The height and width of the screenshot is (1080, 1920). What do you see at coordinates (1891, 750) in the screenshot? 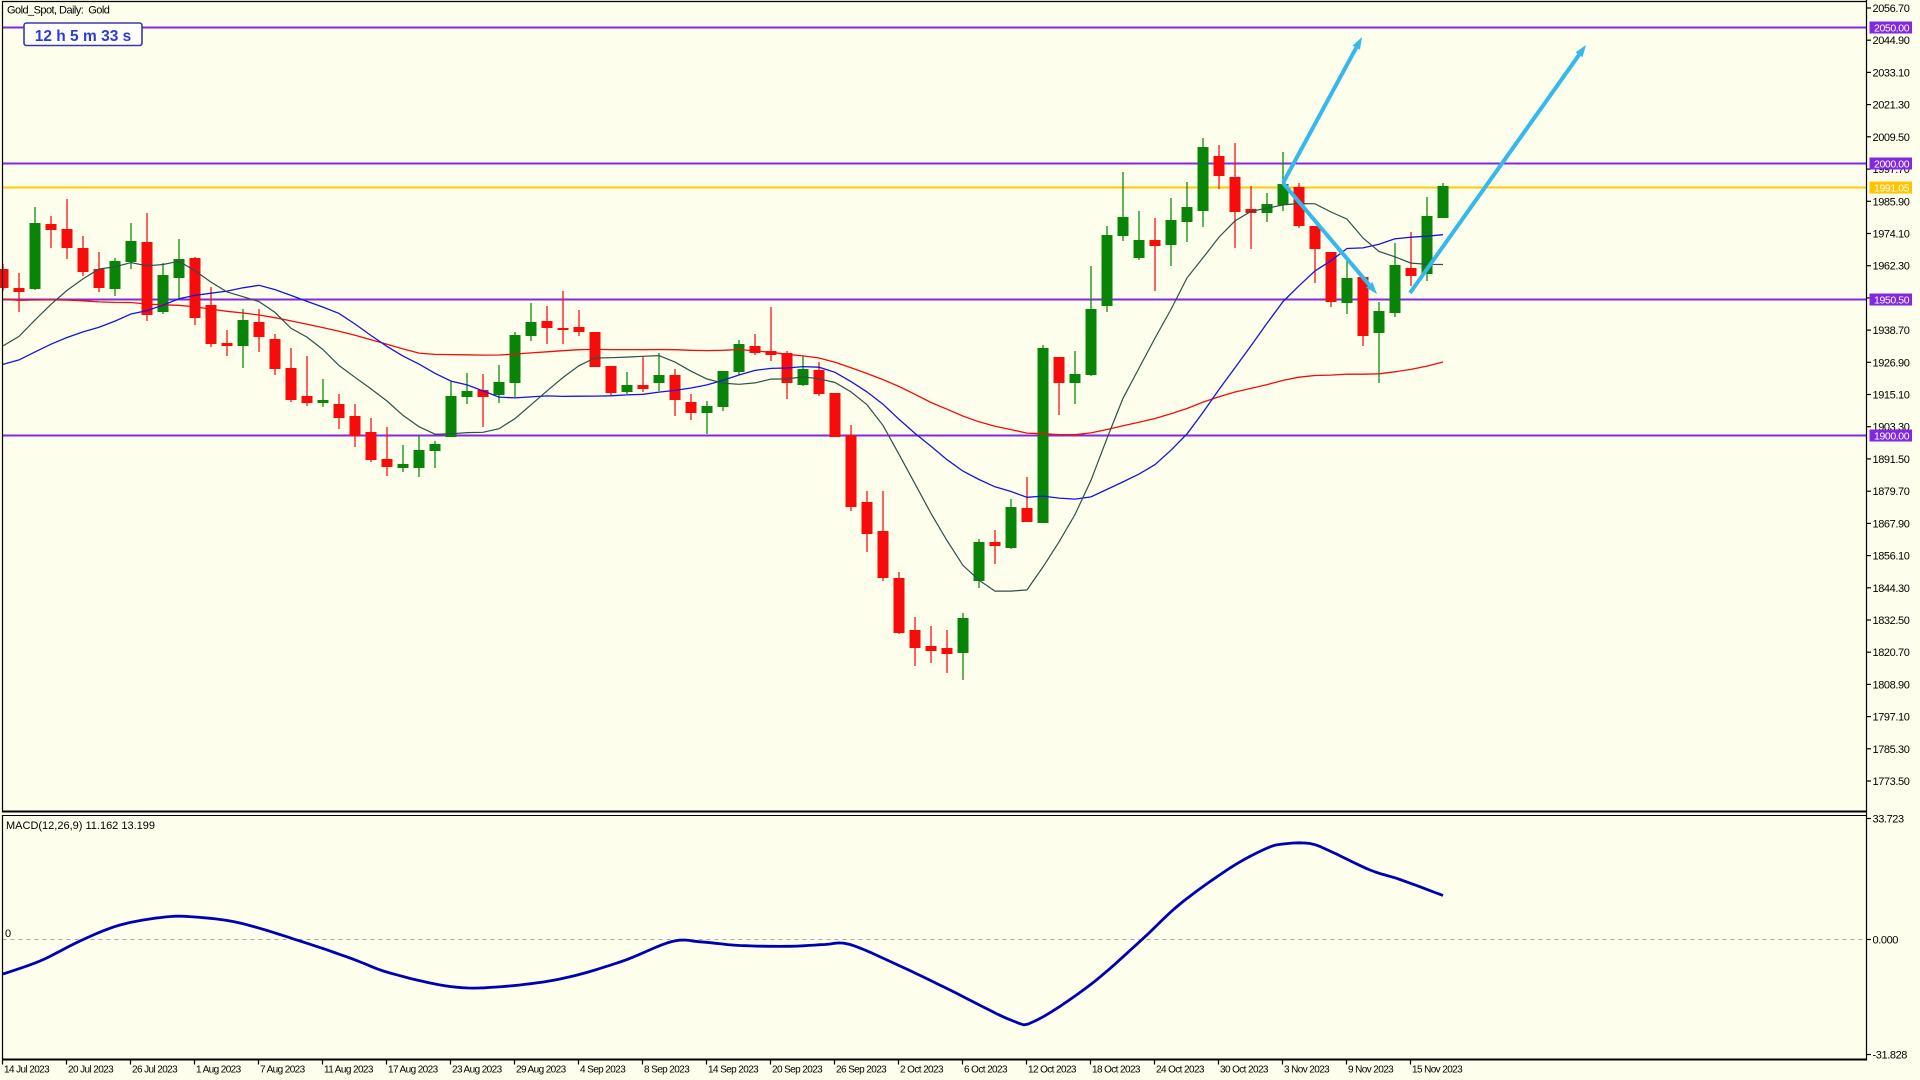
I see `svg-text: 1785.30` at bounding box center [1891, 750].